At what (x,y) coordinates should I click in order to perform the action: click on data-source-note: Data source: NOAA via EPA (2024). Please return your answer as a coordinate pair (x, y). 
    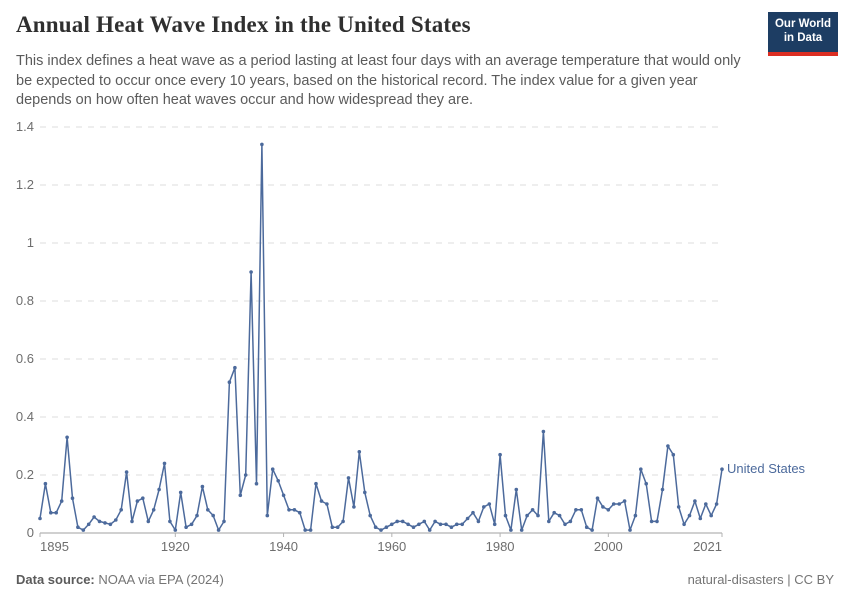
    Looking at the image, I should click on (120, 579).